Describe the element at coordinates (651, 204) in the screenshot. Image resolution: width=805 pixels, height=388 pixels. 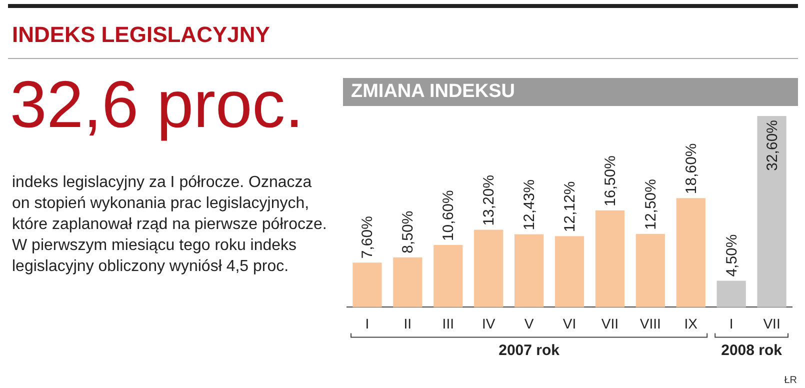
I see `data-label: 12,50%` at that location.